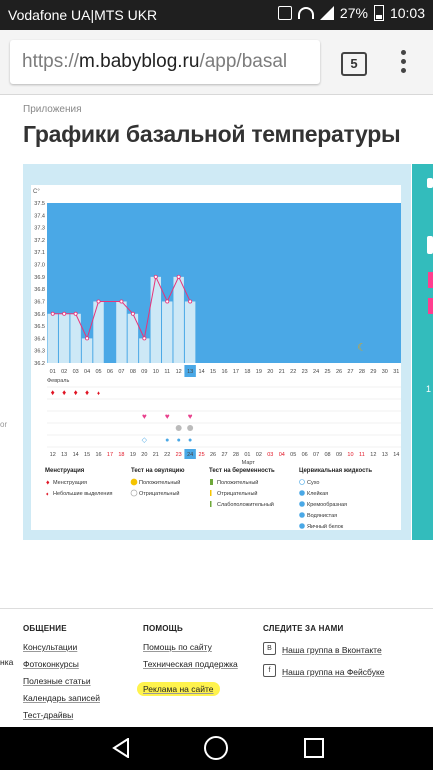 This screenshot has height=770, width=433. What do you see at coordinates (52, 109) in the screenshot?
I see `breadcrumb: Приложения` at bounding box center [52, 109].